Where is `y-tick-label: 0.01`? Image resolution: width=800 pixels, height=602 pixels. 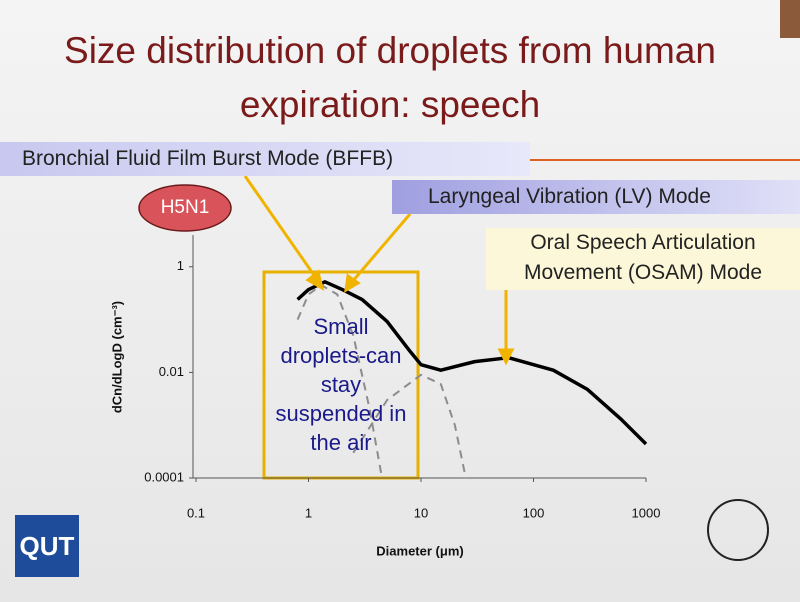
y-tick-label: 0.01 is located at coordinates (171, 371).